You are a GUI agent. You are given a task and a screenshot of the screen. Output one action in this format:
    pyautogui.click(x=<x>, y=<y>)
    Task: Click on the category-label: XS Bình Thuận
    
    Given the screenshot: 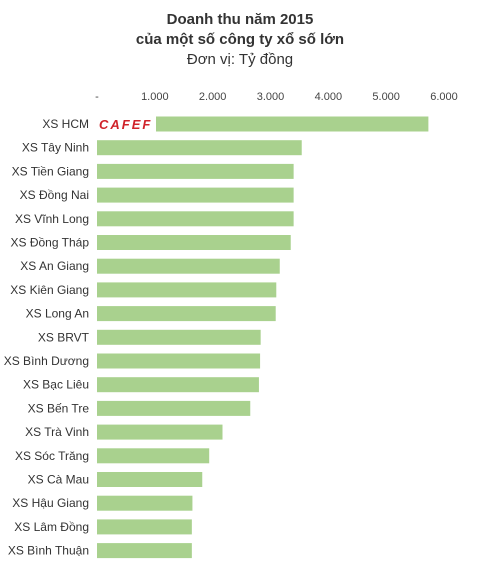 What is the action you would take?
    pyautogui.click(x=48, y=551)
    